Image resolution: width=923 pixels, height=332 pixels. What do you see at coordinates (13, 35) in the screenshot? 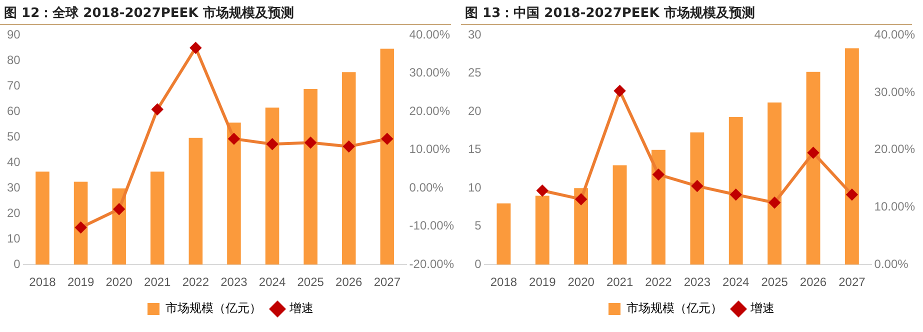
I see `y-tick-label: 90` at bounding box center [13, 35].